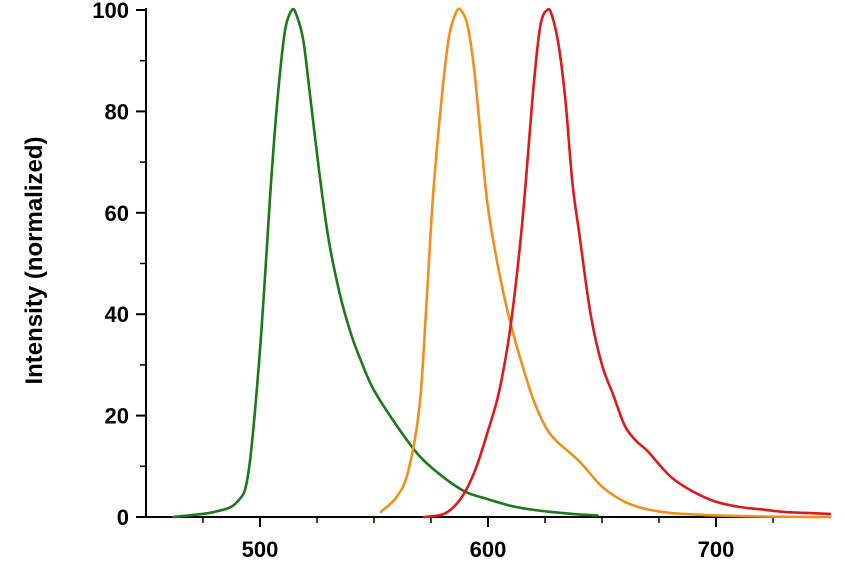  I want to click on y-tick-label: 100, so click(110, 11).